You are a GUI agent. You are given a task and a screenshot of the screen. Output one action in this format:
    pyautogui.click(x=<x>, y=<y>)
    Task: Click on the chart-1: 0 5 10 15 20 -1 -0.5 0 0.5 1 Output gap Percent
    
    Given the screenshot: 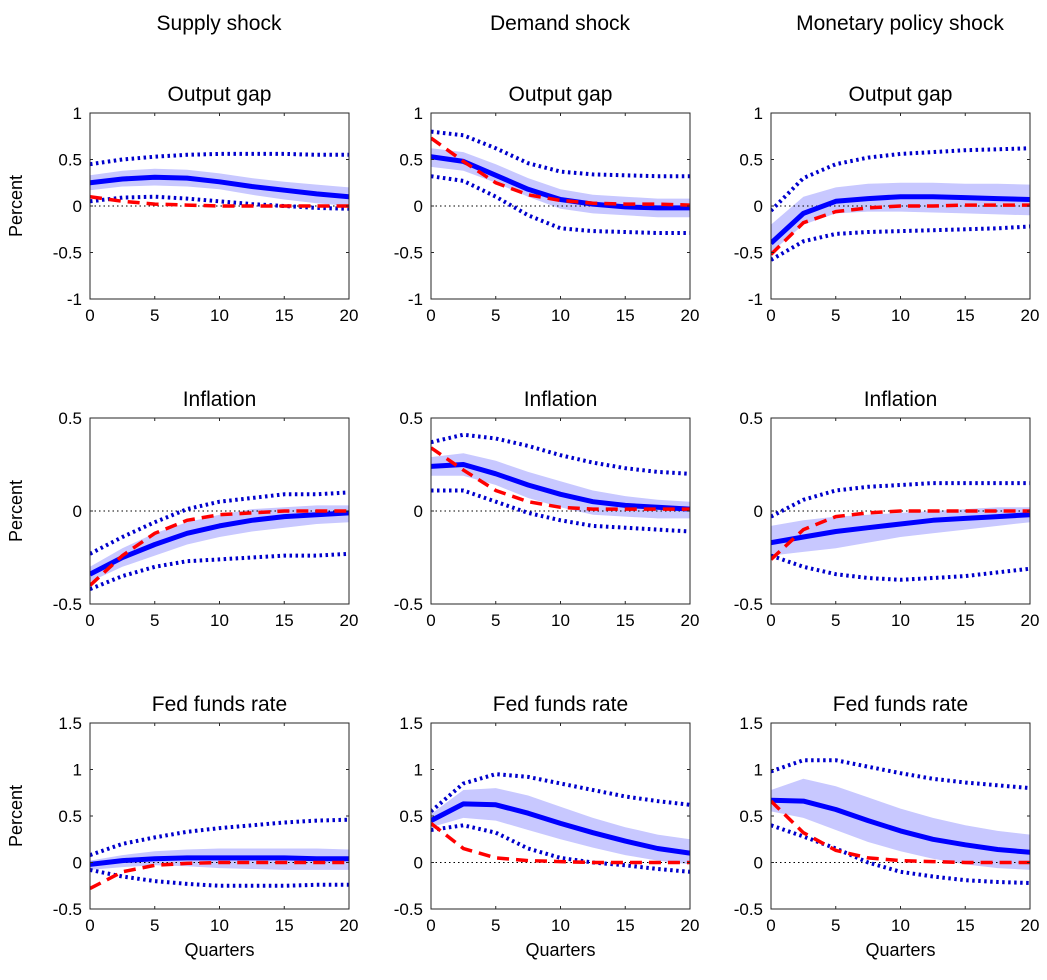 What is the action you would take?
    pyautogui.click(x=182, y=204)
    